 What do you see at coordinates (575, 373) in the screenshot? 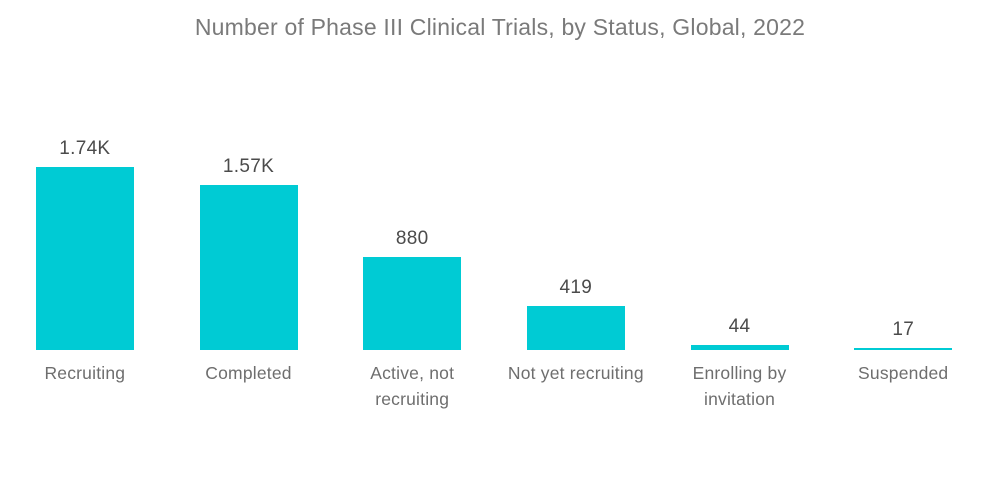
I see `category-label-line: Not yet recruiting` at bounding box center [575, 373].